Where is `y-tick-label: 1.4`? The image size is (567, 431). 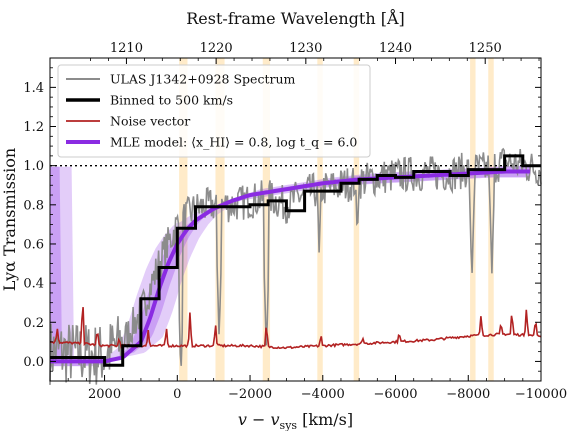
y-tick-label: 1.4 is located at coordinates (33, 88).